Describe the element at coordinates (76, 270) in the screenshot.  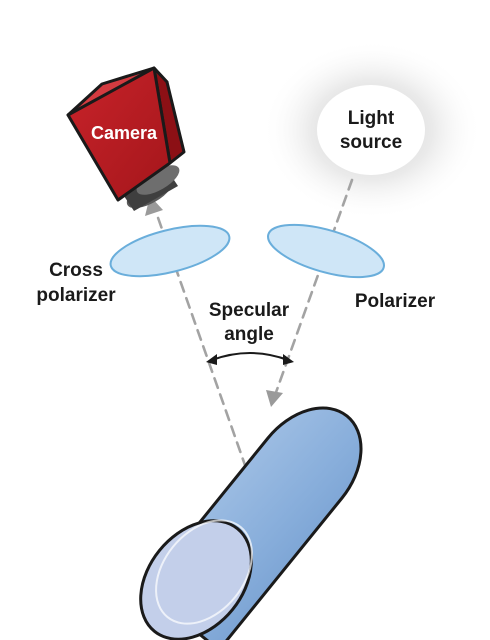
I see `cross-polarizer-label-line1: Cross` at that location.